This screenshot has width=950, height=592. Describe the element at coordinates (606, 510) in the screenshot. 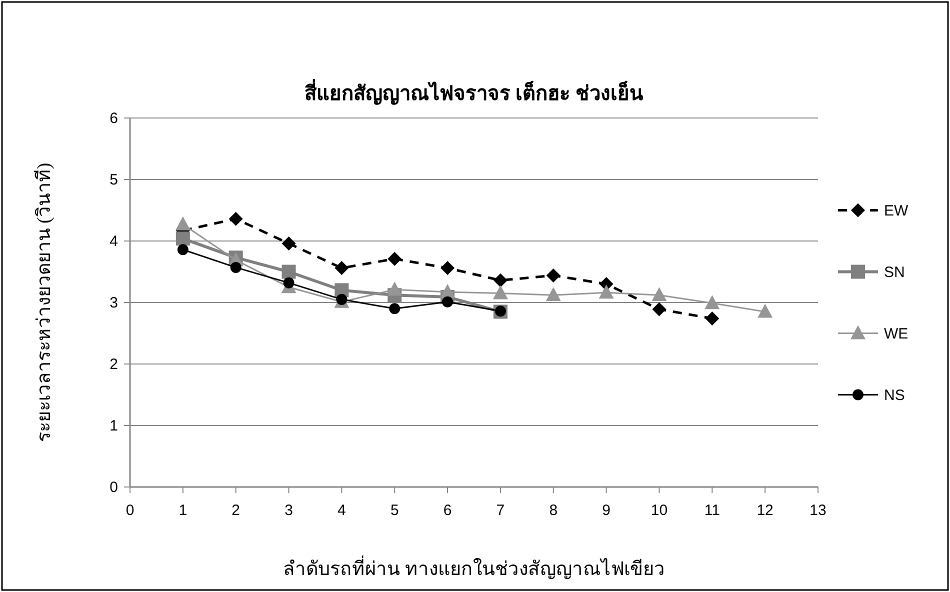

I see `x-tick-label: 9` at that location.